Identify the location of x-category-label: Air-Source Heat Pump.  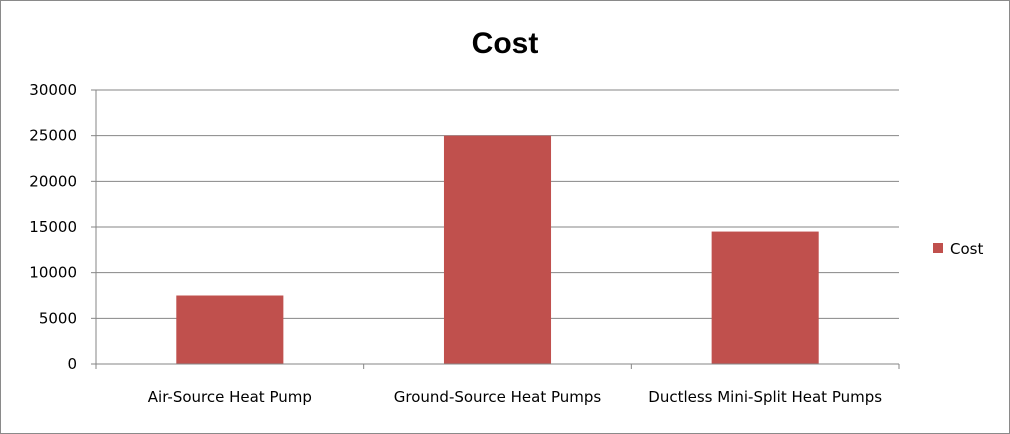
(230, 397).